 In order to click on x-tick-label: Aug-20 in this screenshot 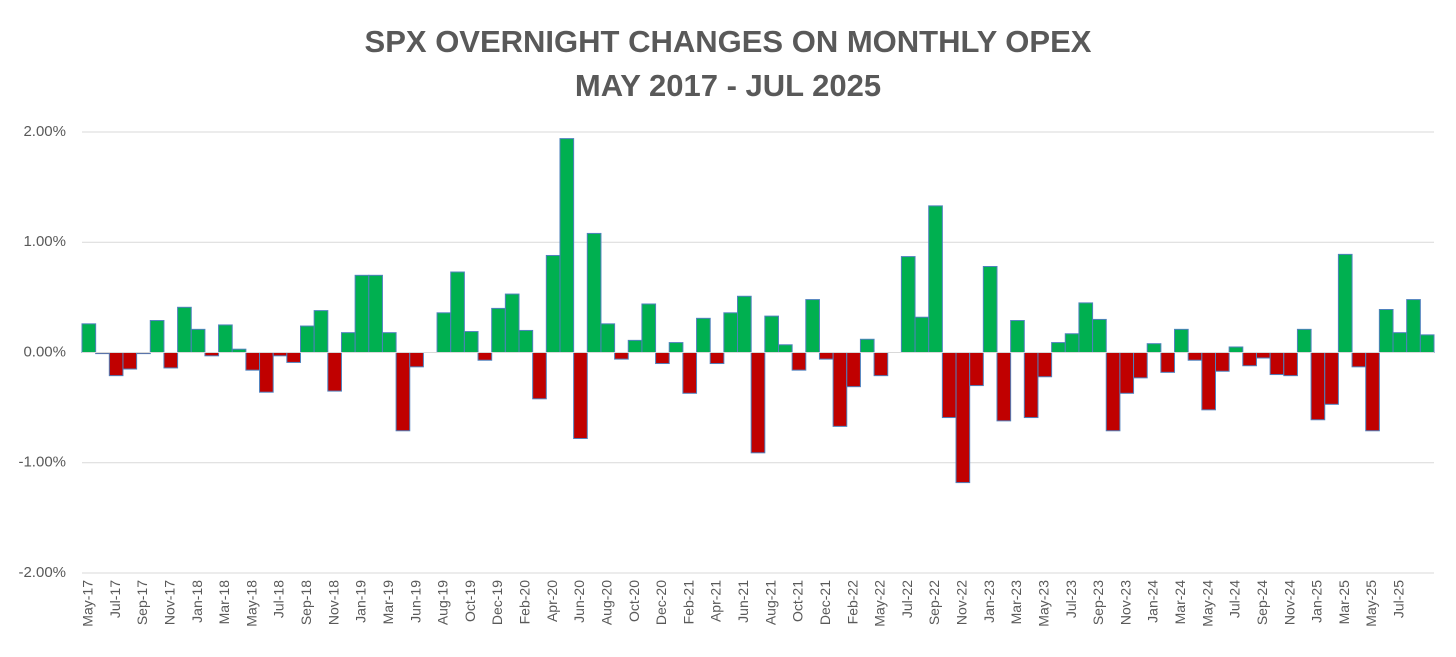, I will do `click(606, 602)`.